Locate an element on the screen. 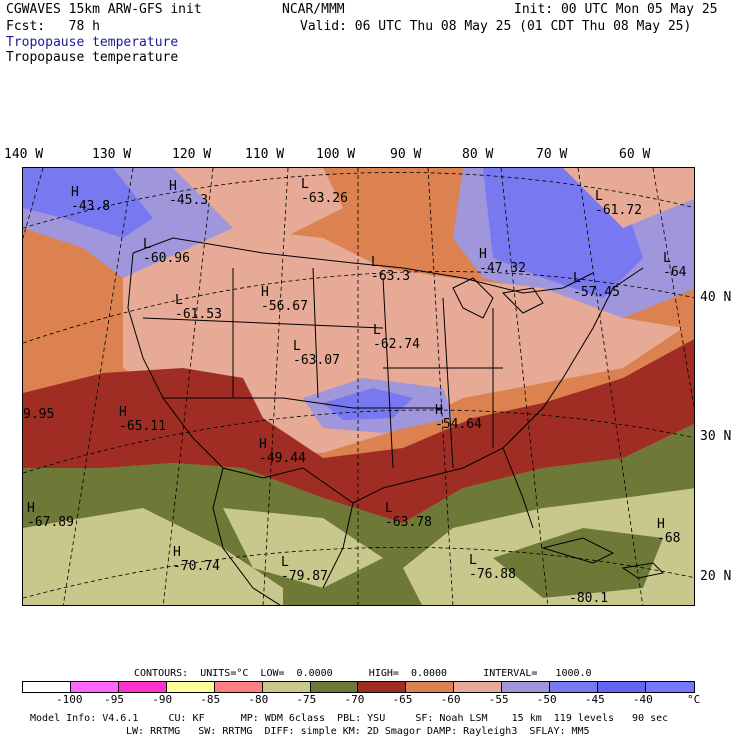 Image resolution: width=740 pixels, height=740 pixels. colorbar-tick-label: -85 is located at coordinates (210, 699).